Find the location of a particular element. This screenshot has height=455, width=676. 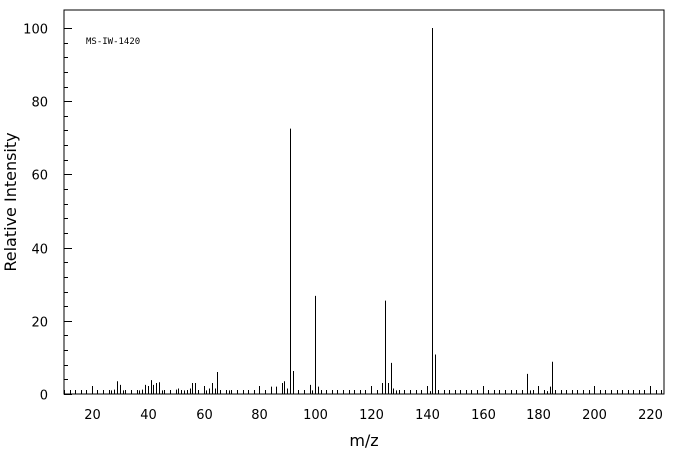

x-tick-label: 180 is located at coordinates (538, 415).